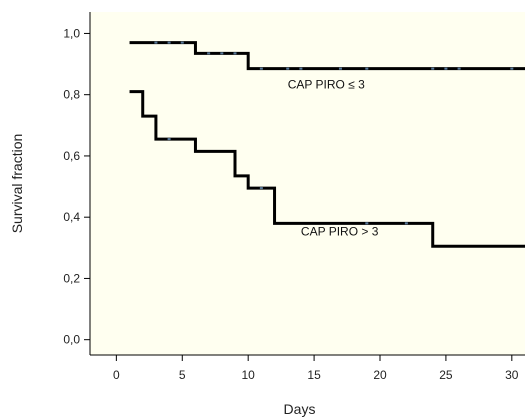 The height and width of the screenshot is (418, 525). Describe the element at coordinates (326, 85) in the screenshot. I see `series-label-1: CAP PIRO ≤ 3` at that location.